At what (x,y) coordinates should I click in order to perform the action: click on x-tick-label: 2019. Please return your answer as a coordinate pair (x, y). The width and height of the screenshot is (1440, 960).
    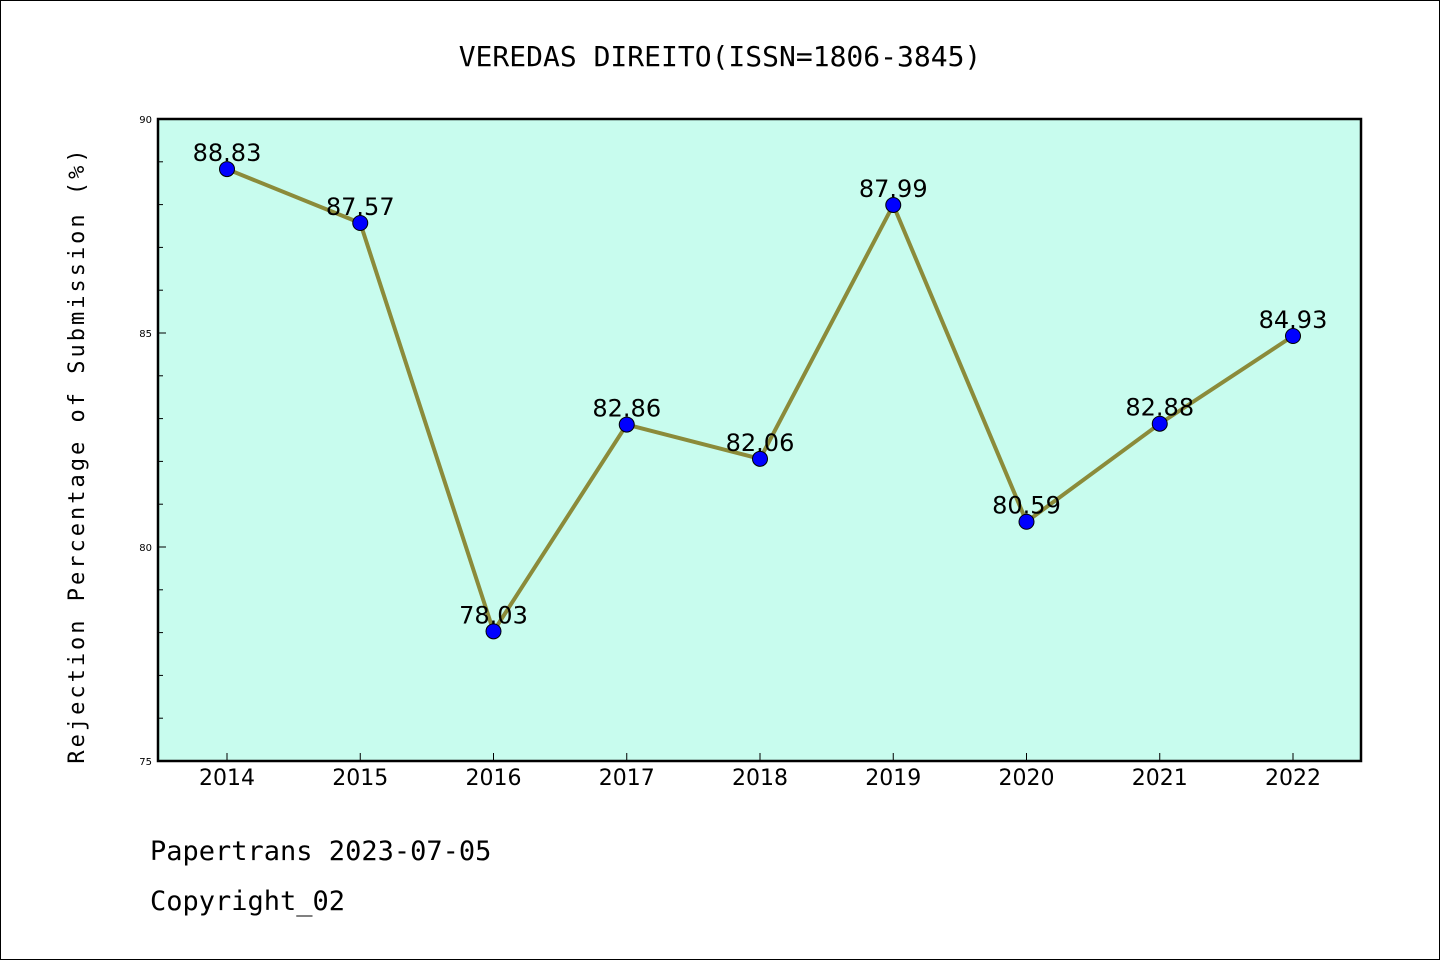
    Looking at the image, I should click on (893, 778).